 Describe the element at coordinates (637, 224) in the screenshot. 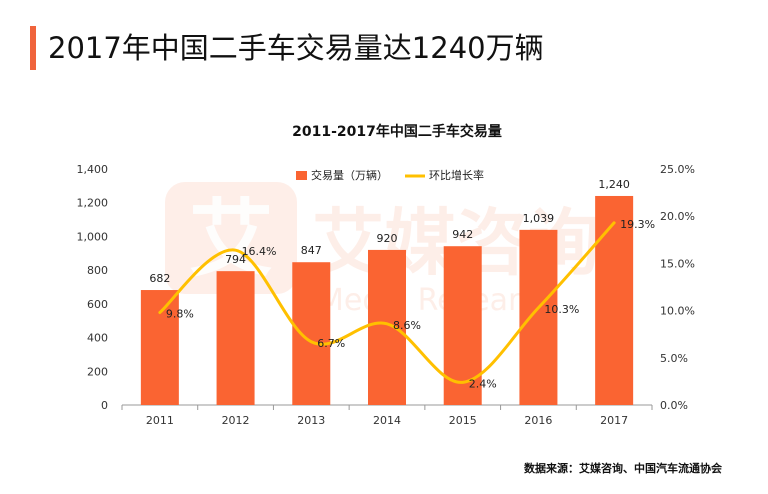

I see `line-data-label: 19.3%` at that location.